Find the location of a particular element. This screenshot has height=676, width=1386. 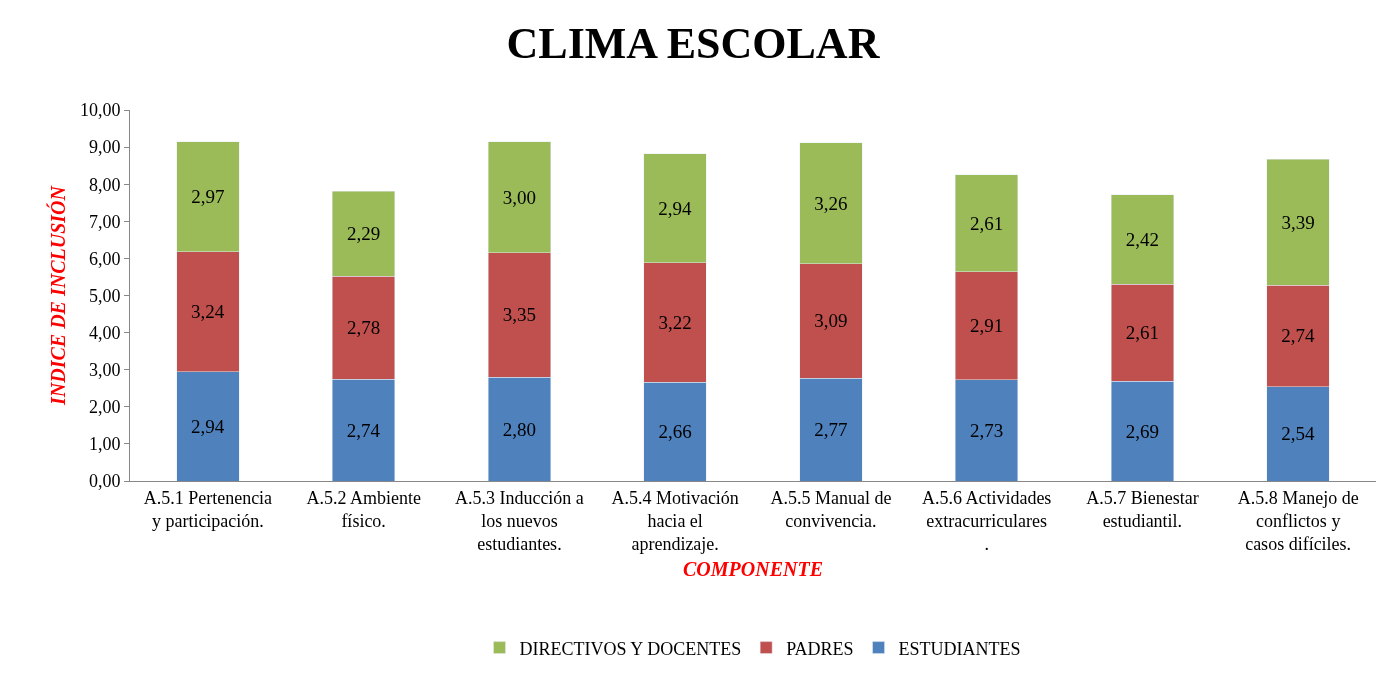

data-label: 2,91 is located at coordinates (987, 326).